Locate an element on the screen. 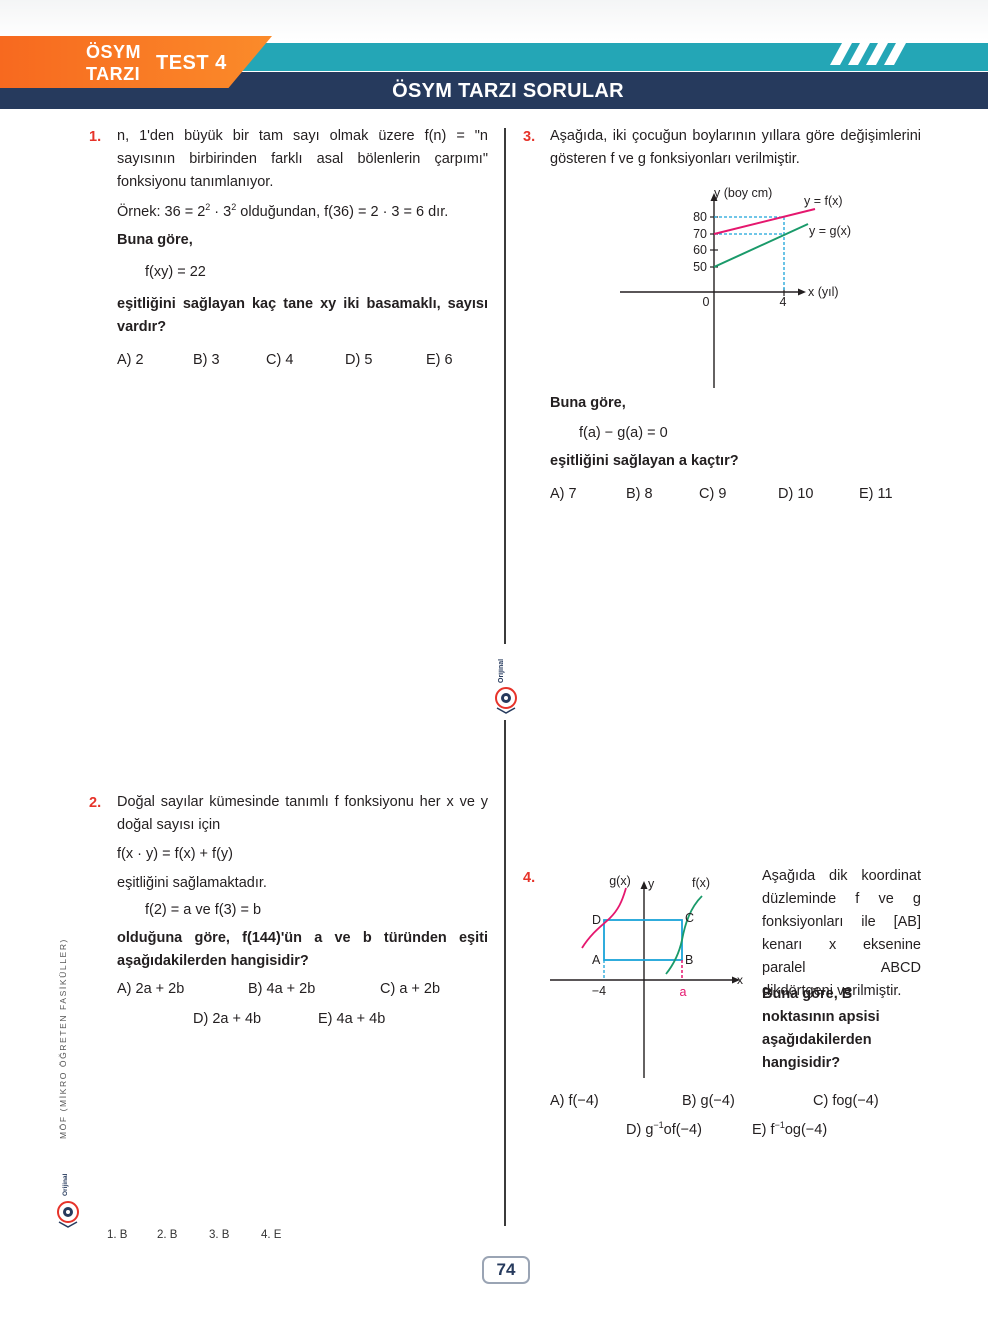 The image size is (988, 1329). q4-g-label: g(x) is located at coordinates (620, 881).